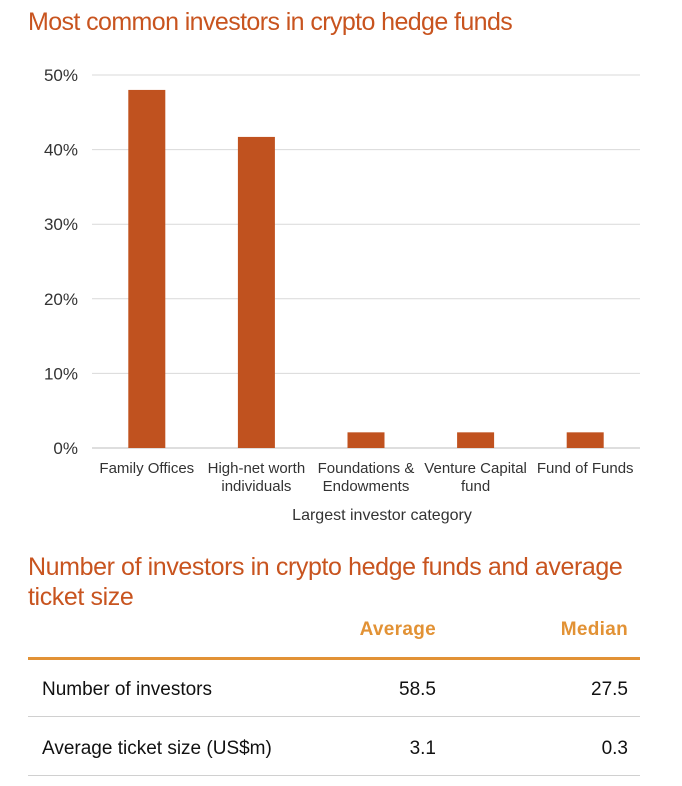 This screenshot has height=786, width=682. What do you see at coordinates (65, 448) in the screenshot?
I see `y-tick-label: 0%` at bounding box center [65, 448].